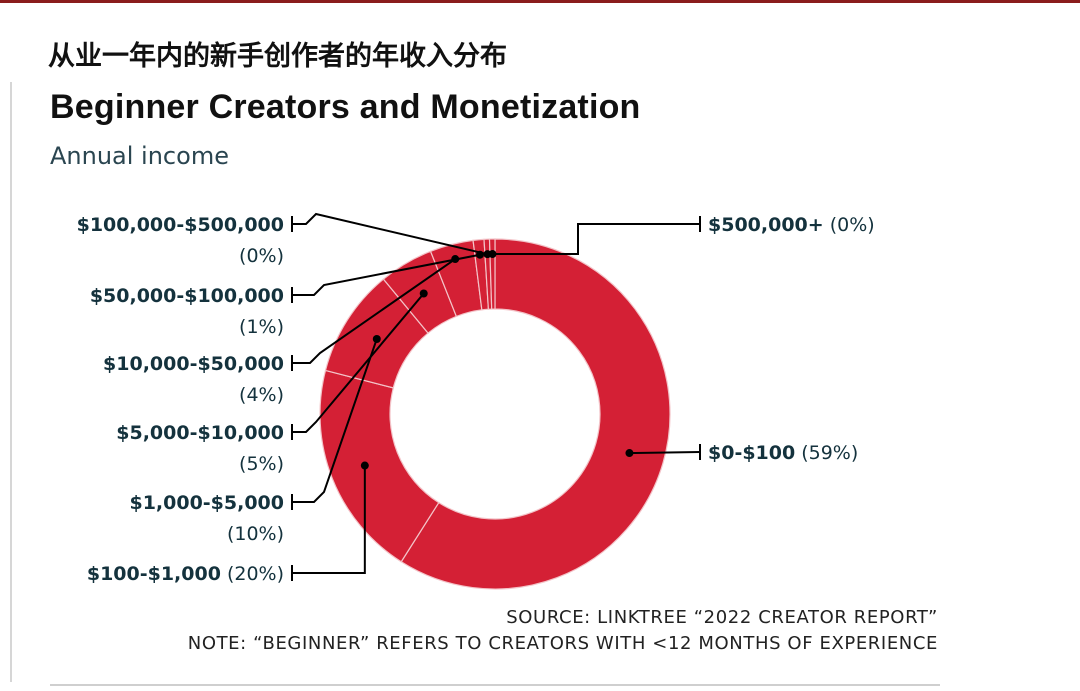 This screenshot has width=1080, height=691. I want to click on pct-1-000-5-000: (10%), so click(255, 534).